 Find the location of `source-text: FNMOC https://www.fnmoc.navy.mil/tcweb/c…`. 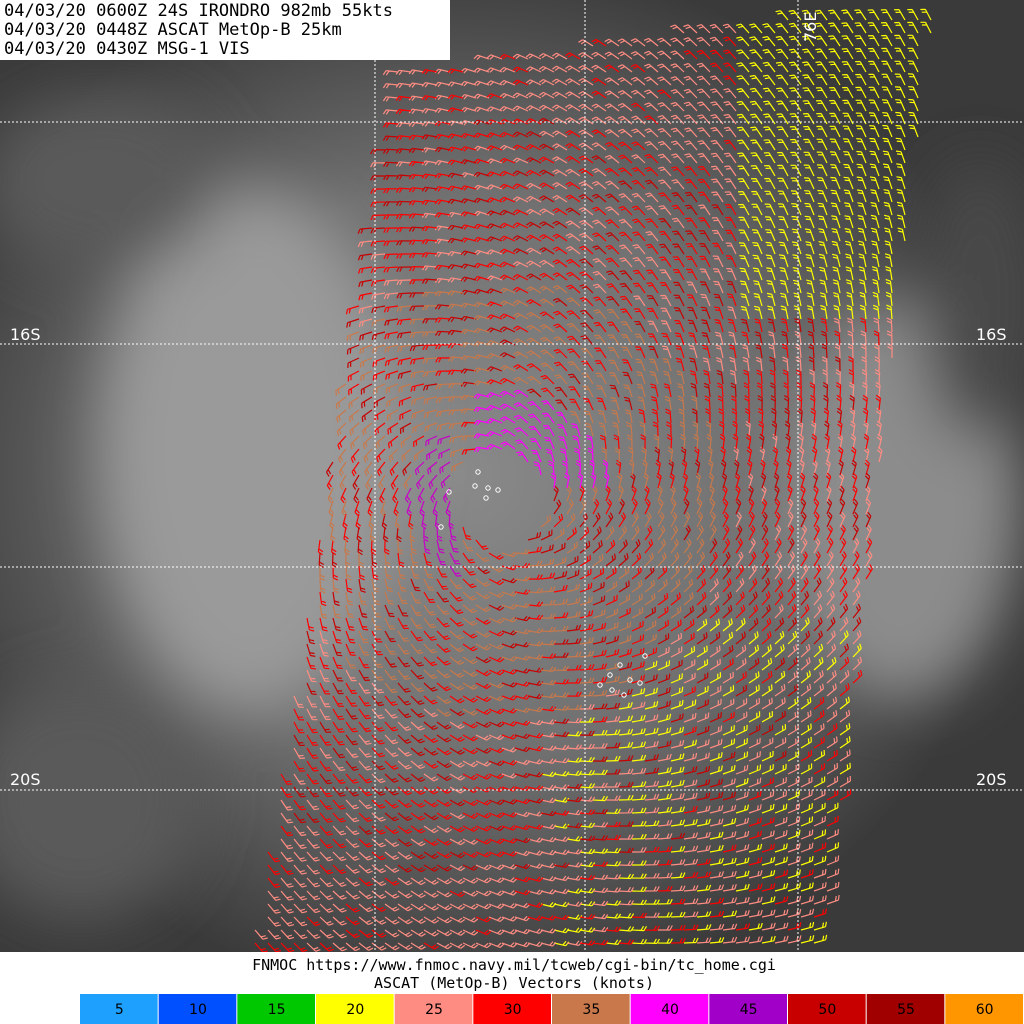

source-text: FNMOC https://www.fnmoc.navy.mil/tcweb/c… is located at coordinates (514, 965).